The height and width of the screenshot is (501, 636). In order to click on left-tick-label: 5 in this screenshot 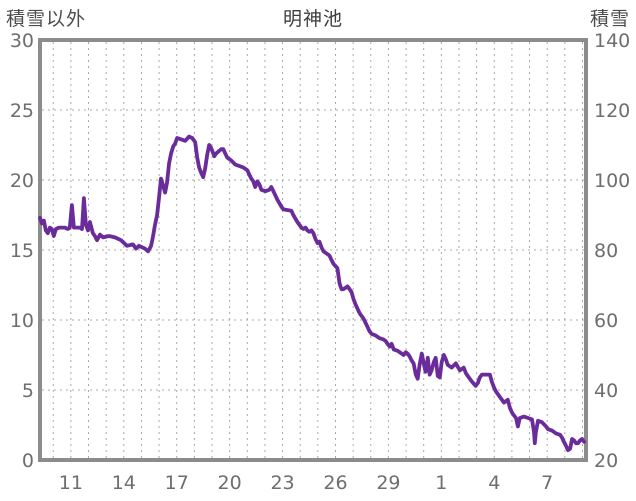, I will do `click(28, 391)`.